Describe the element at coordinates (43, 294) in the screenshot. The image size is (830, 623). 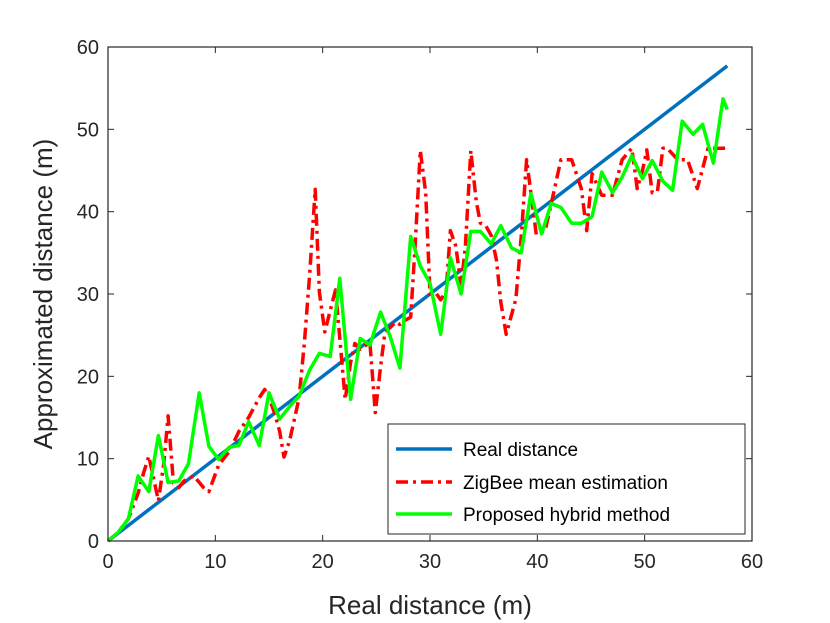
I see `y-axis-label: Approximated distance (m)` at that location.